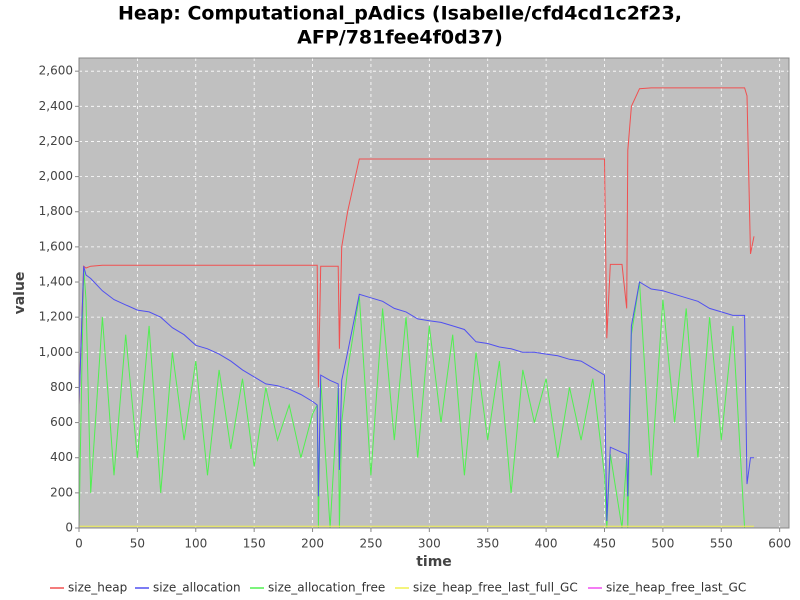 This screenshot has height=600, width=800. Describe the element at coordinates (56, 71) in the screenshot. I see `y-tick-label: 2,600` at that location.